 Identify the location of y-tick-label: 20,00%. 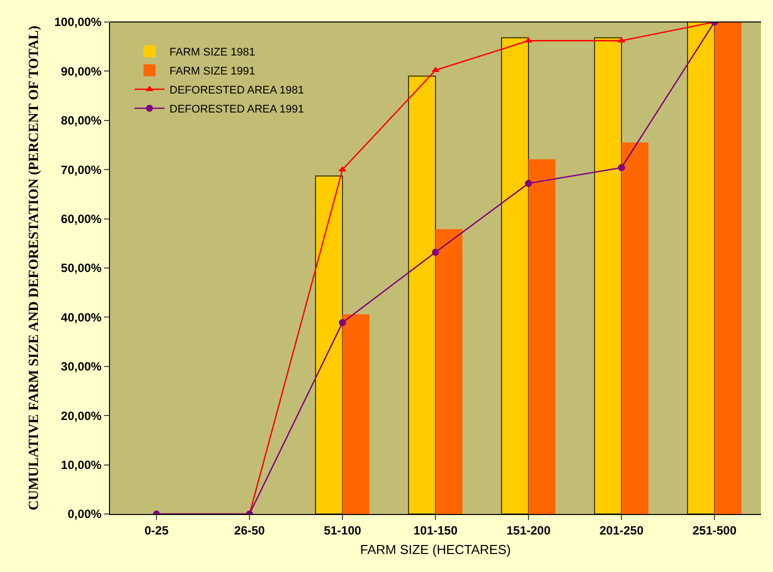
(81, 415).